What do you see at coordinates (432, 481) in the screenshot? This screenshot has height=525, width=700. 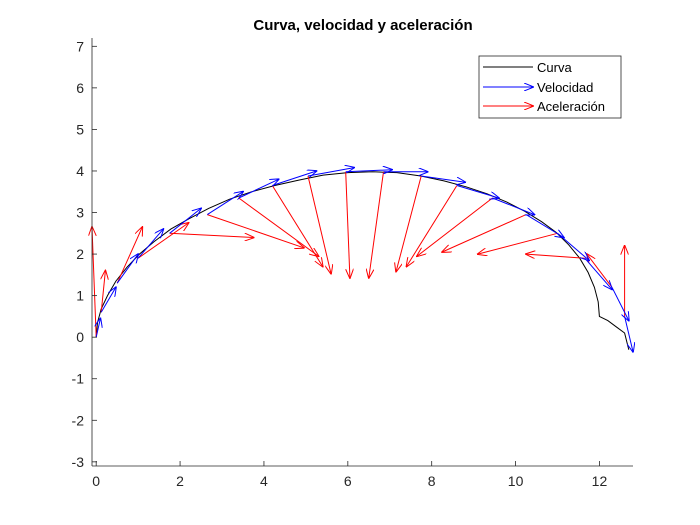 I see `x-tick-label: 8` at bounding box center [432, 481].